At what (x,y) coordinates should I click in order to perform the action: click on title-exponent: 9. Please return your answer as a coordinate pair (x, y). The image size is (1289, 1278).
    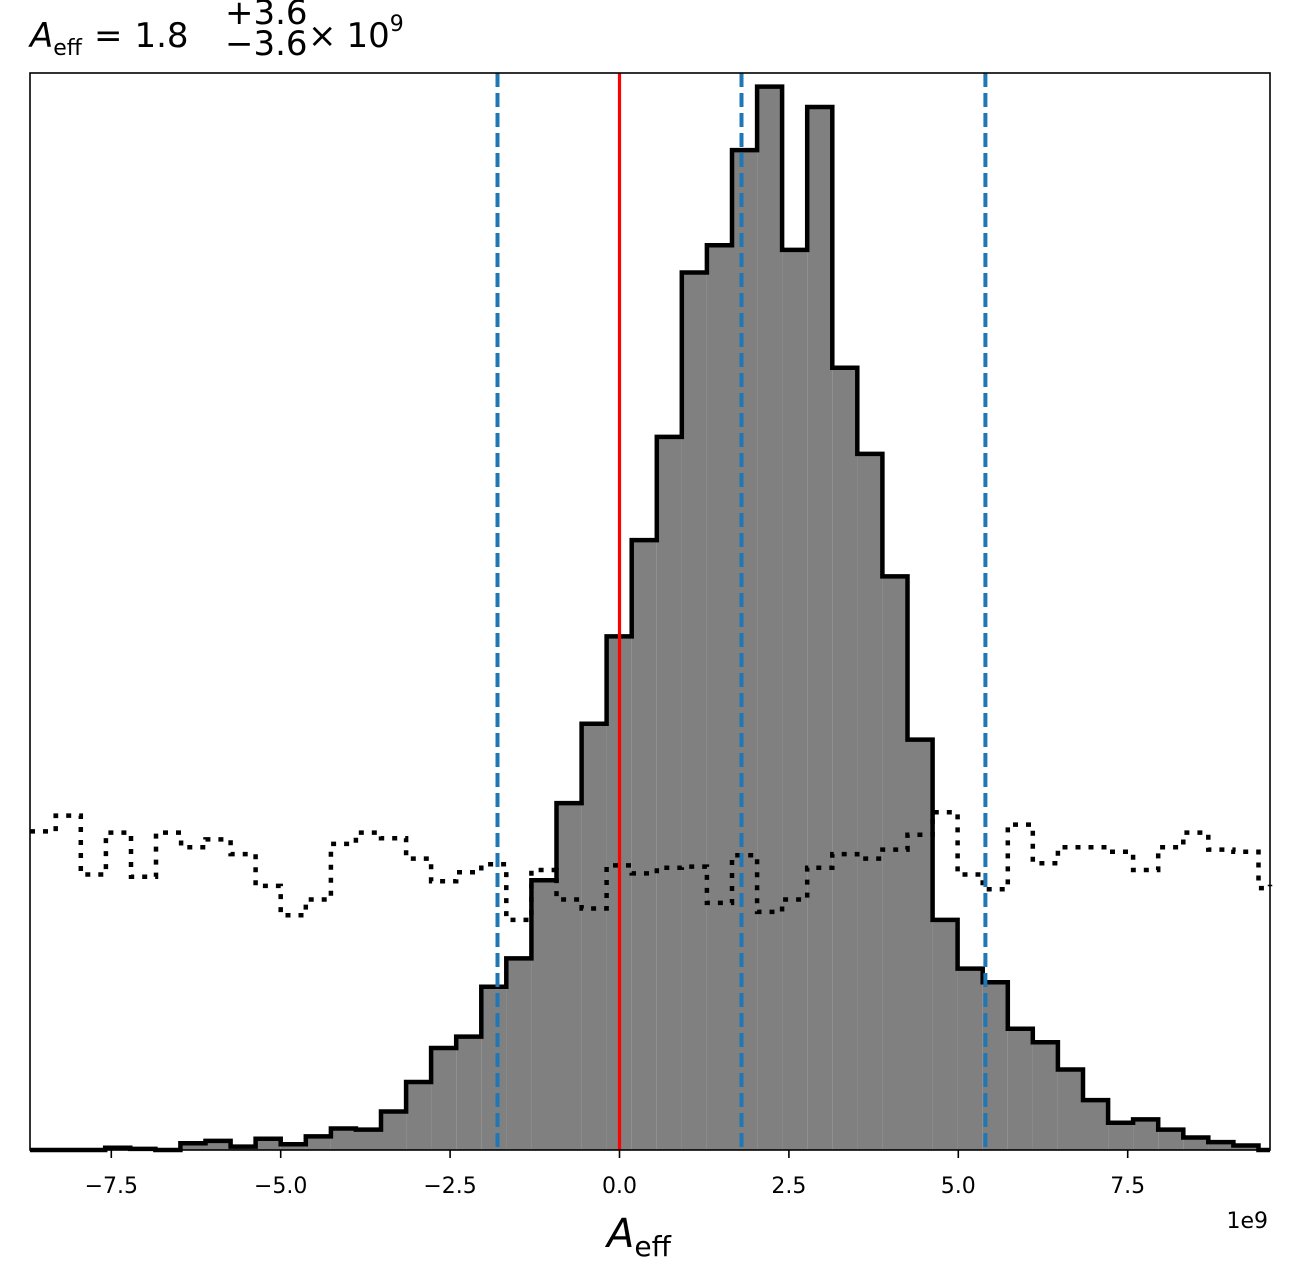
    Looking at the image, I should click on (397, 24).